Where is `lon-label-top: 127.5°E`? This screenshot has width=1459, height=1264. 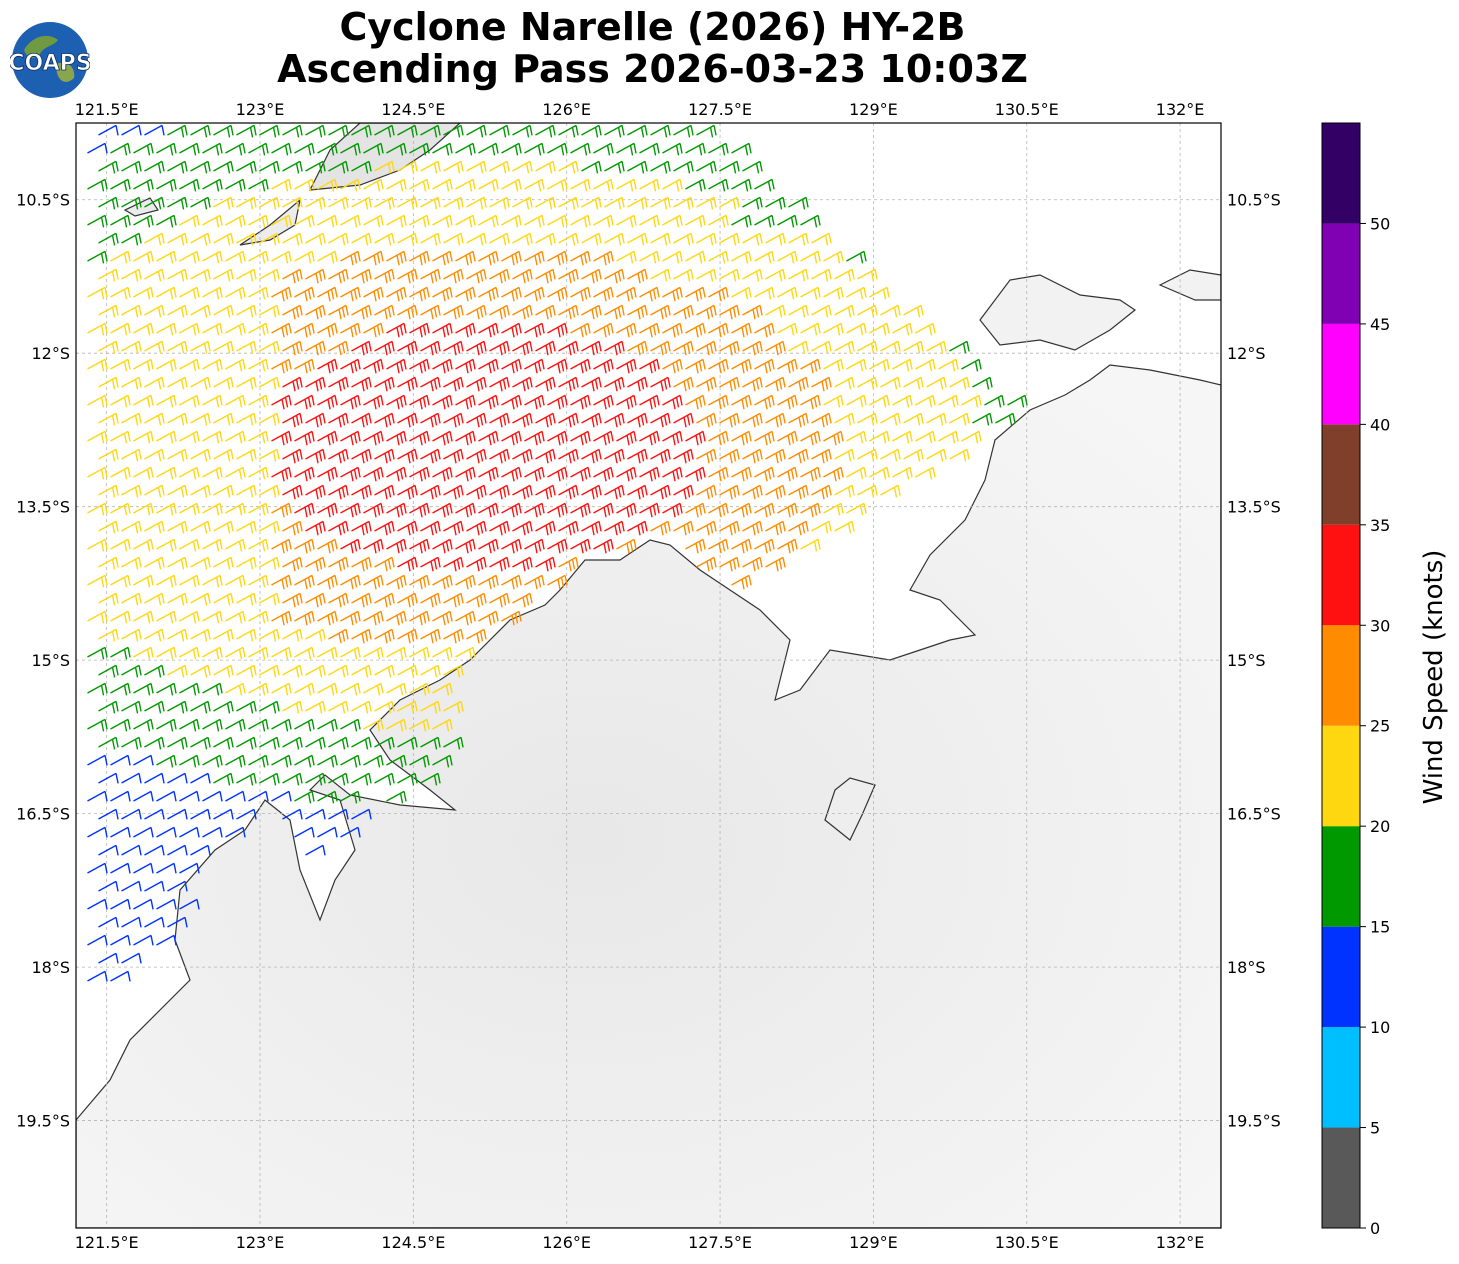 lon-label-top: 127.5°E is located at coordinates (720, 109).